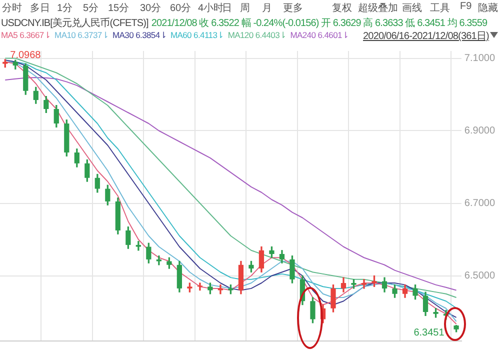 This screenshot has height=350, width=500. I want to click on chart-subtitle: 2021/12/08 收 6.3522 幅 -0.24%(-0.0156) 开 6.3629 高 6.3633 低 6.3451 均 6.3559, so click(319, 23).